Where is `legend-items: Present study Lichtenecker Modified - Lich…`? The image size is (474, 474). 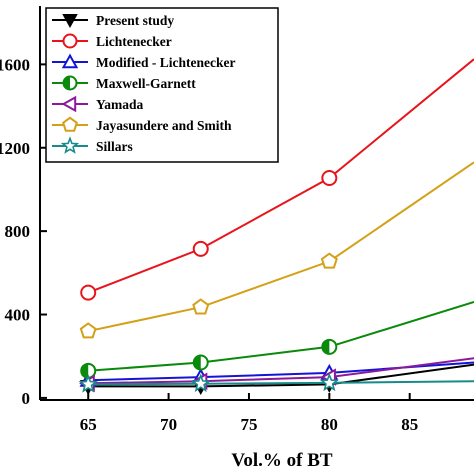 legend-items: Present study Lichtenecker Modified - Lich… is located at coordinates (143, 83).